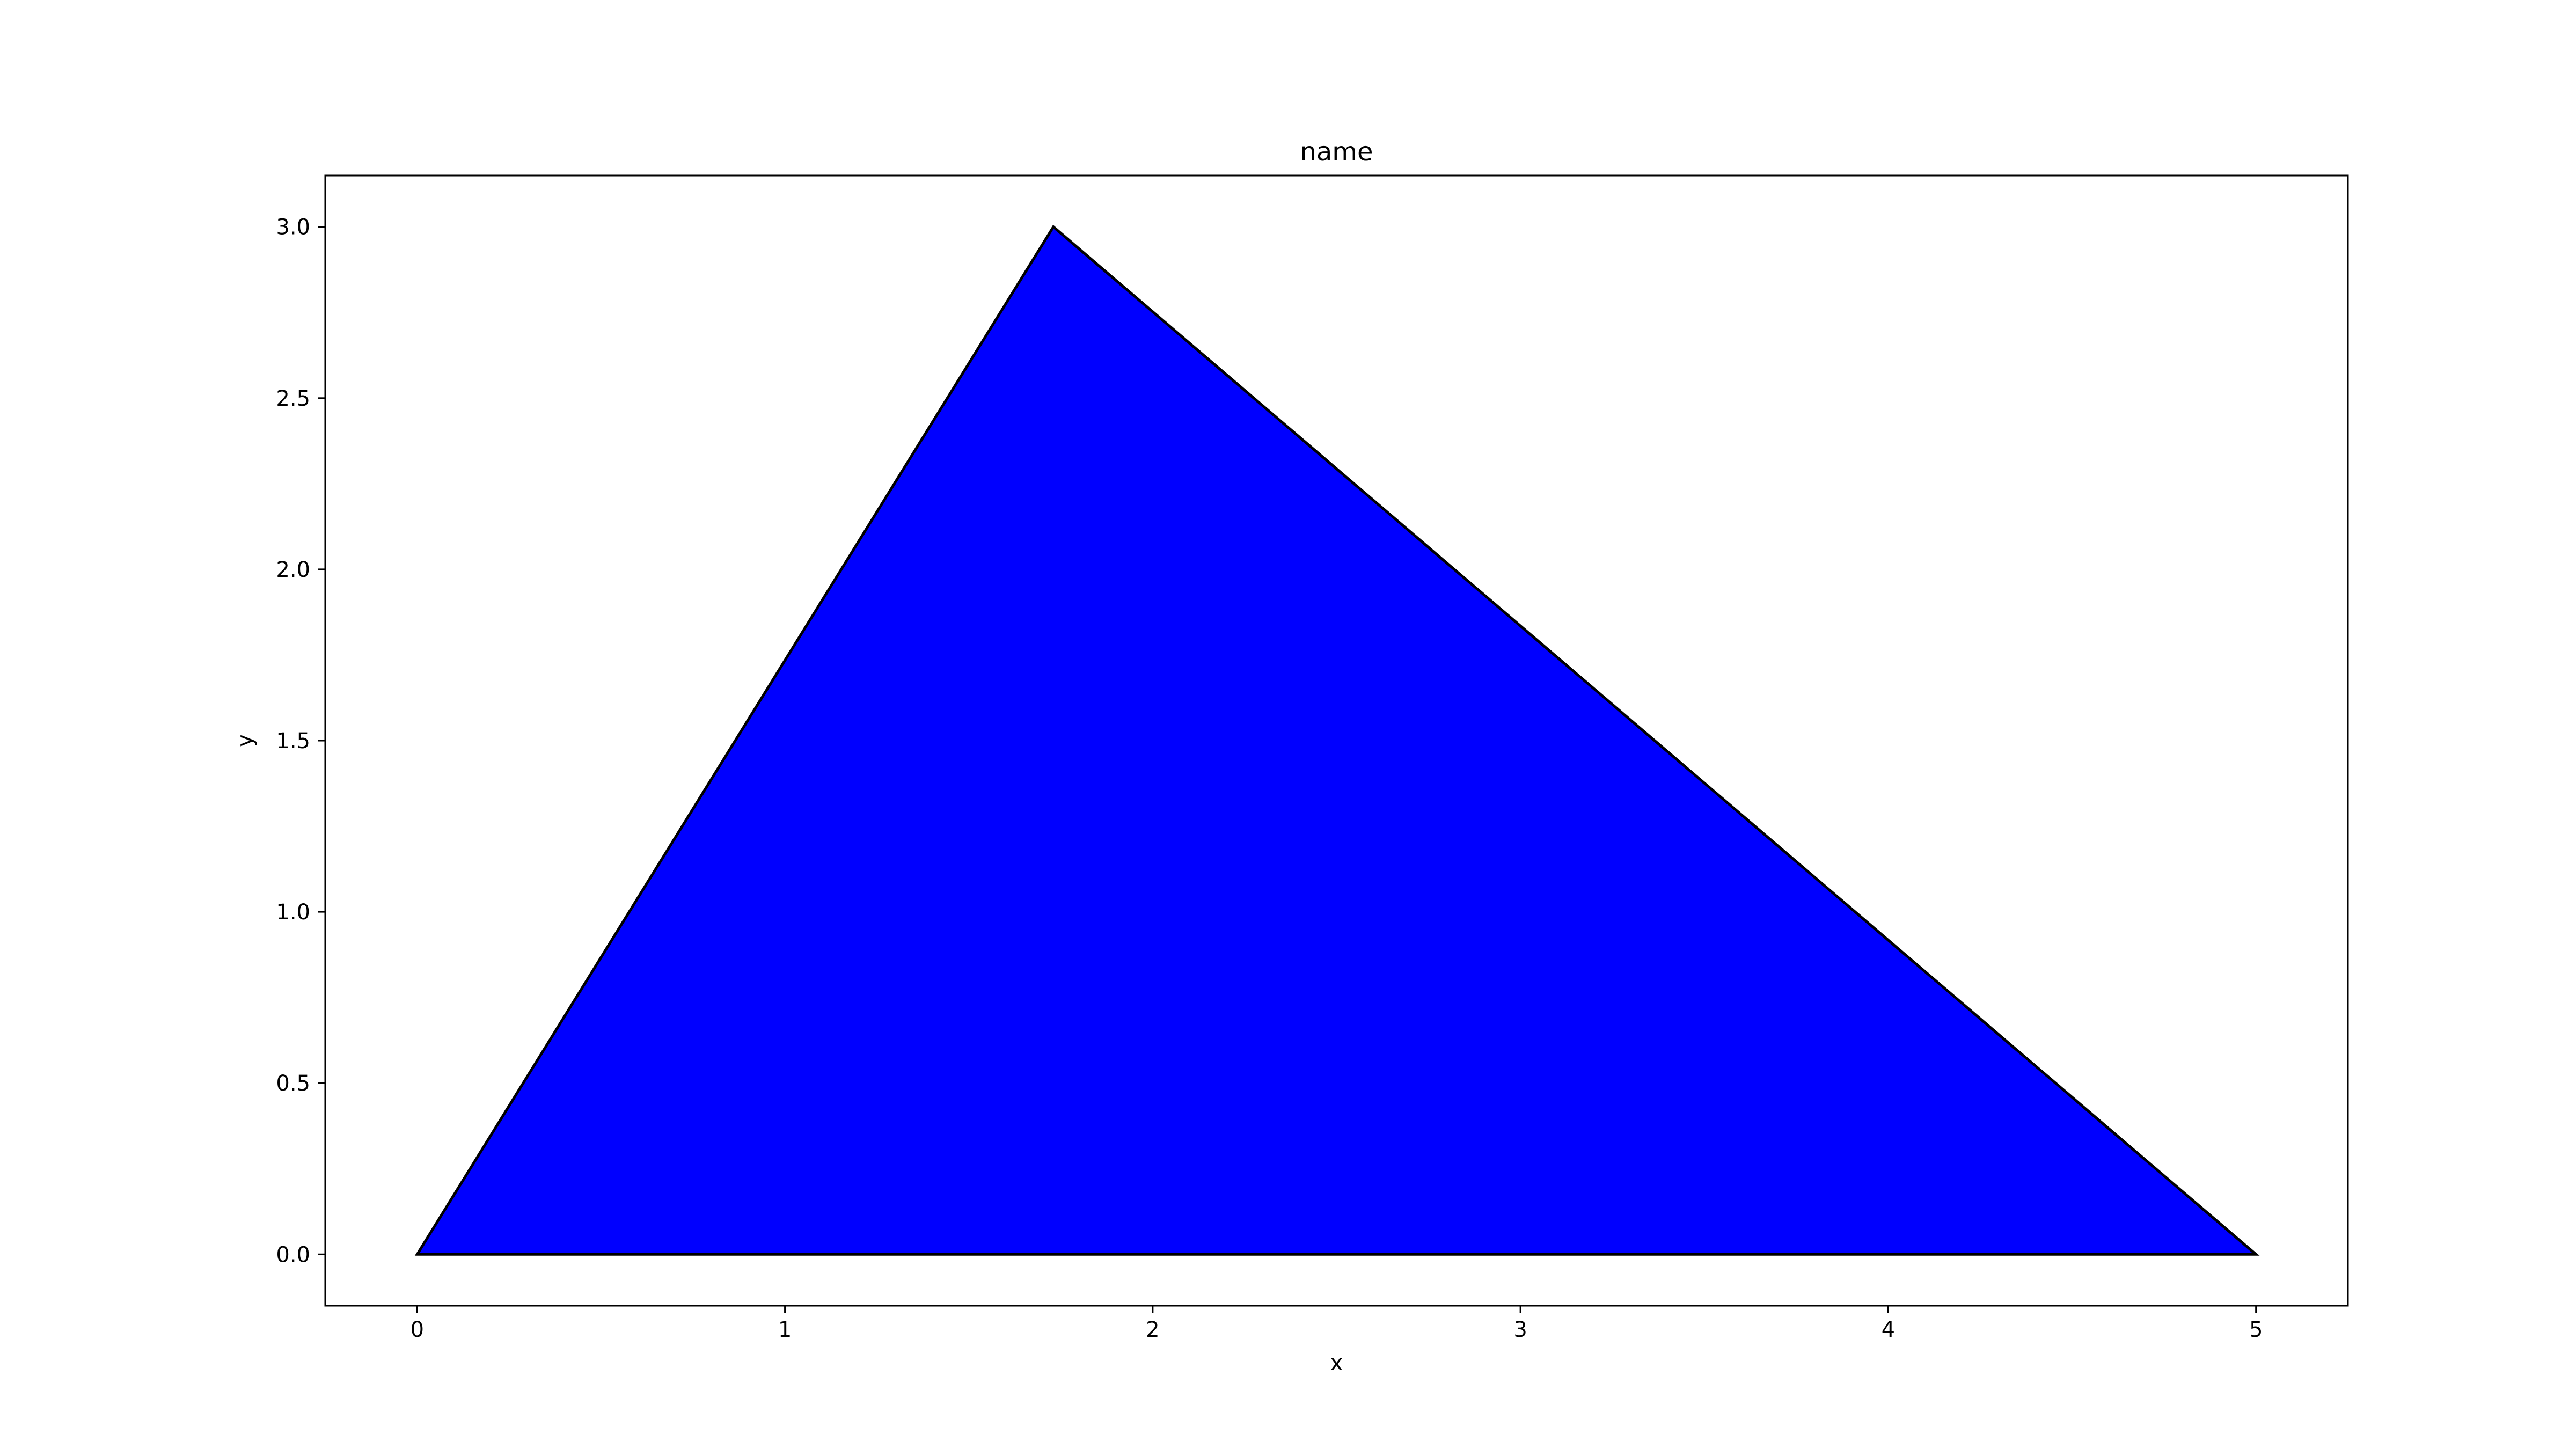 The width and height of the screenshot is (2576, 1449). What do you see at coordinates (293, 1254) in the screenshot?
I see `y-tick-label: 0.0` at bounding box center [293, 1254].